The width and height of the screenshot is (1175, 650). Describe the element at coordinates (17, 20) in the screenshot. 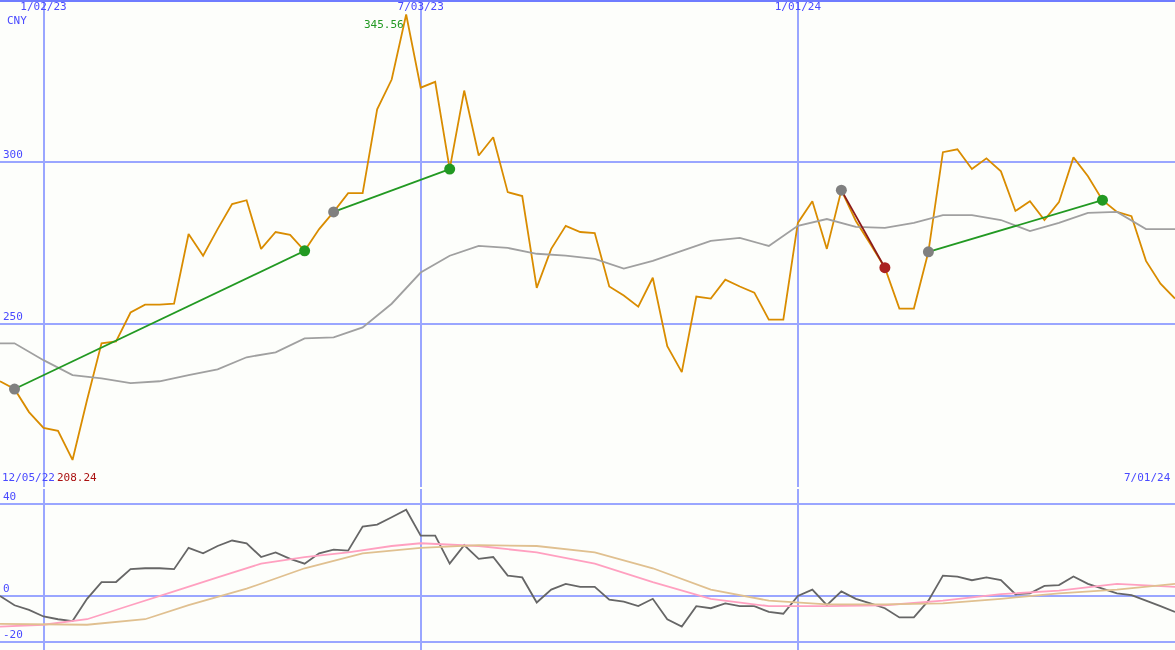

I see `annotation: CNY` at that location.